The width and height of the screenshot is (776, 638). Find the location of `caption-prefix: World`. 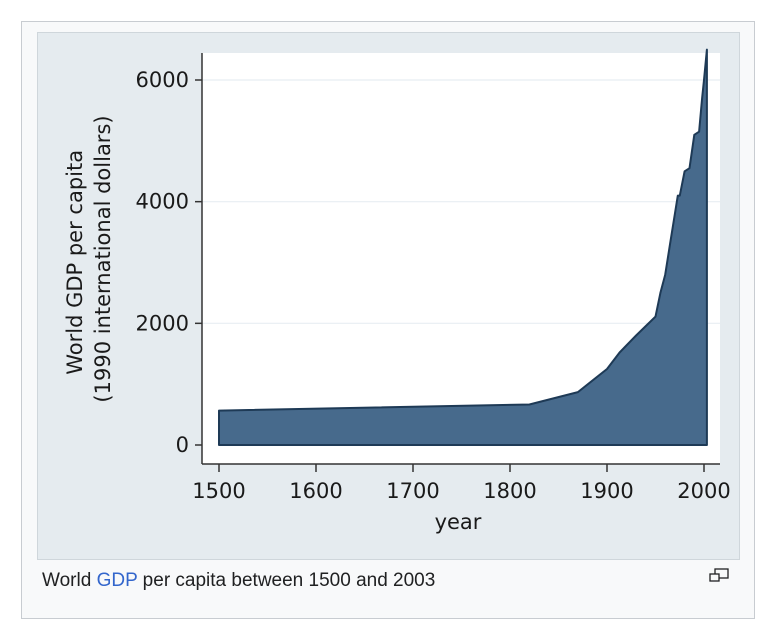

caption-prefix: World is located at coordinates (69, 580).